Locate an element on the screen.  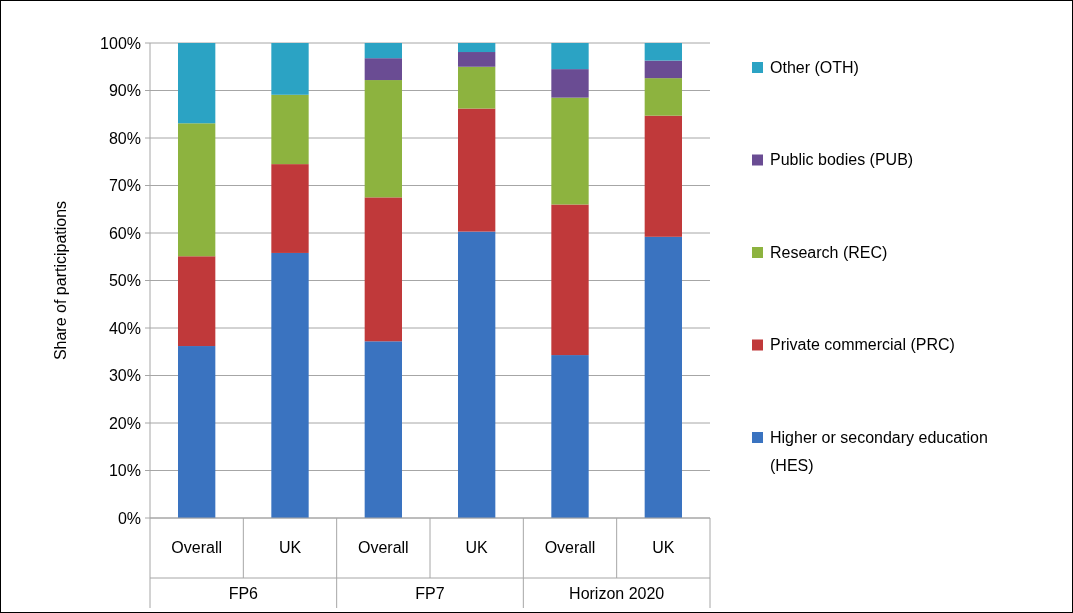
legend-label: Private commercial (PRC) is located at coordinates (862, 345).